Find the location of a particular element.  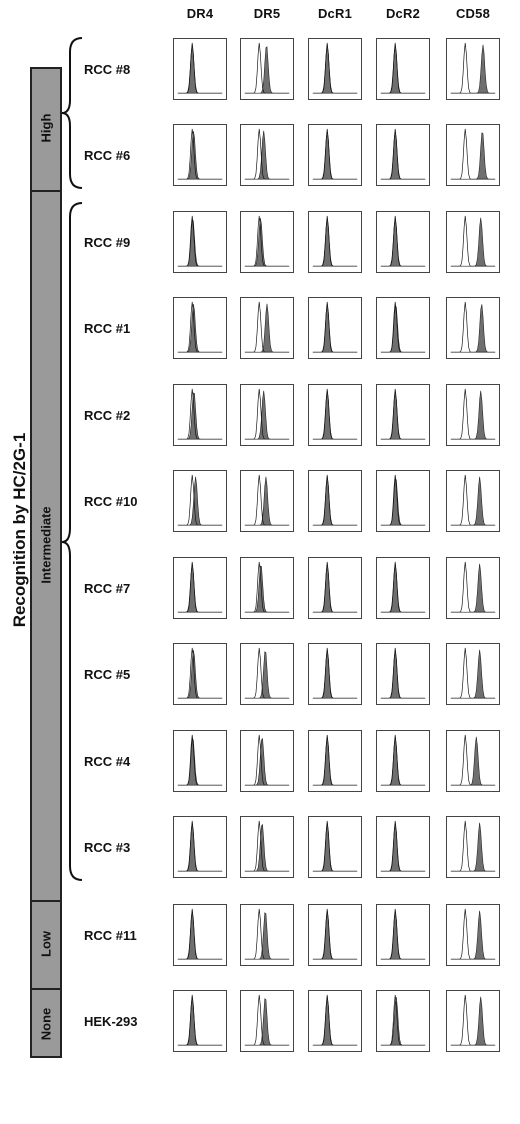

row-label-rcc-6: RCC #6 is located at coordinates (107, 155).